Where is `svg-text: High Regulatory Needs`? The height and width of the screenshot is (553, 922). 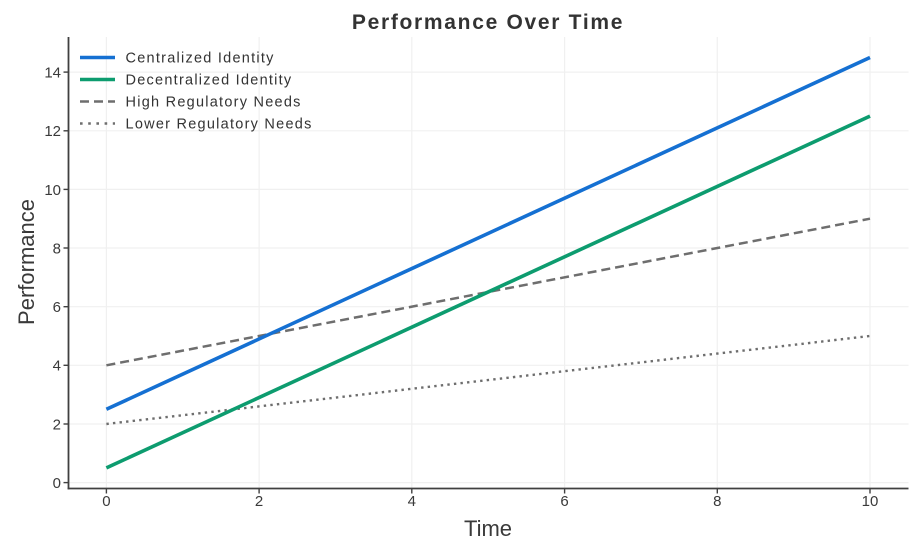
svg-text: High Regulatory Needs is located at coordinates (214, 103).